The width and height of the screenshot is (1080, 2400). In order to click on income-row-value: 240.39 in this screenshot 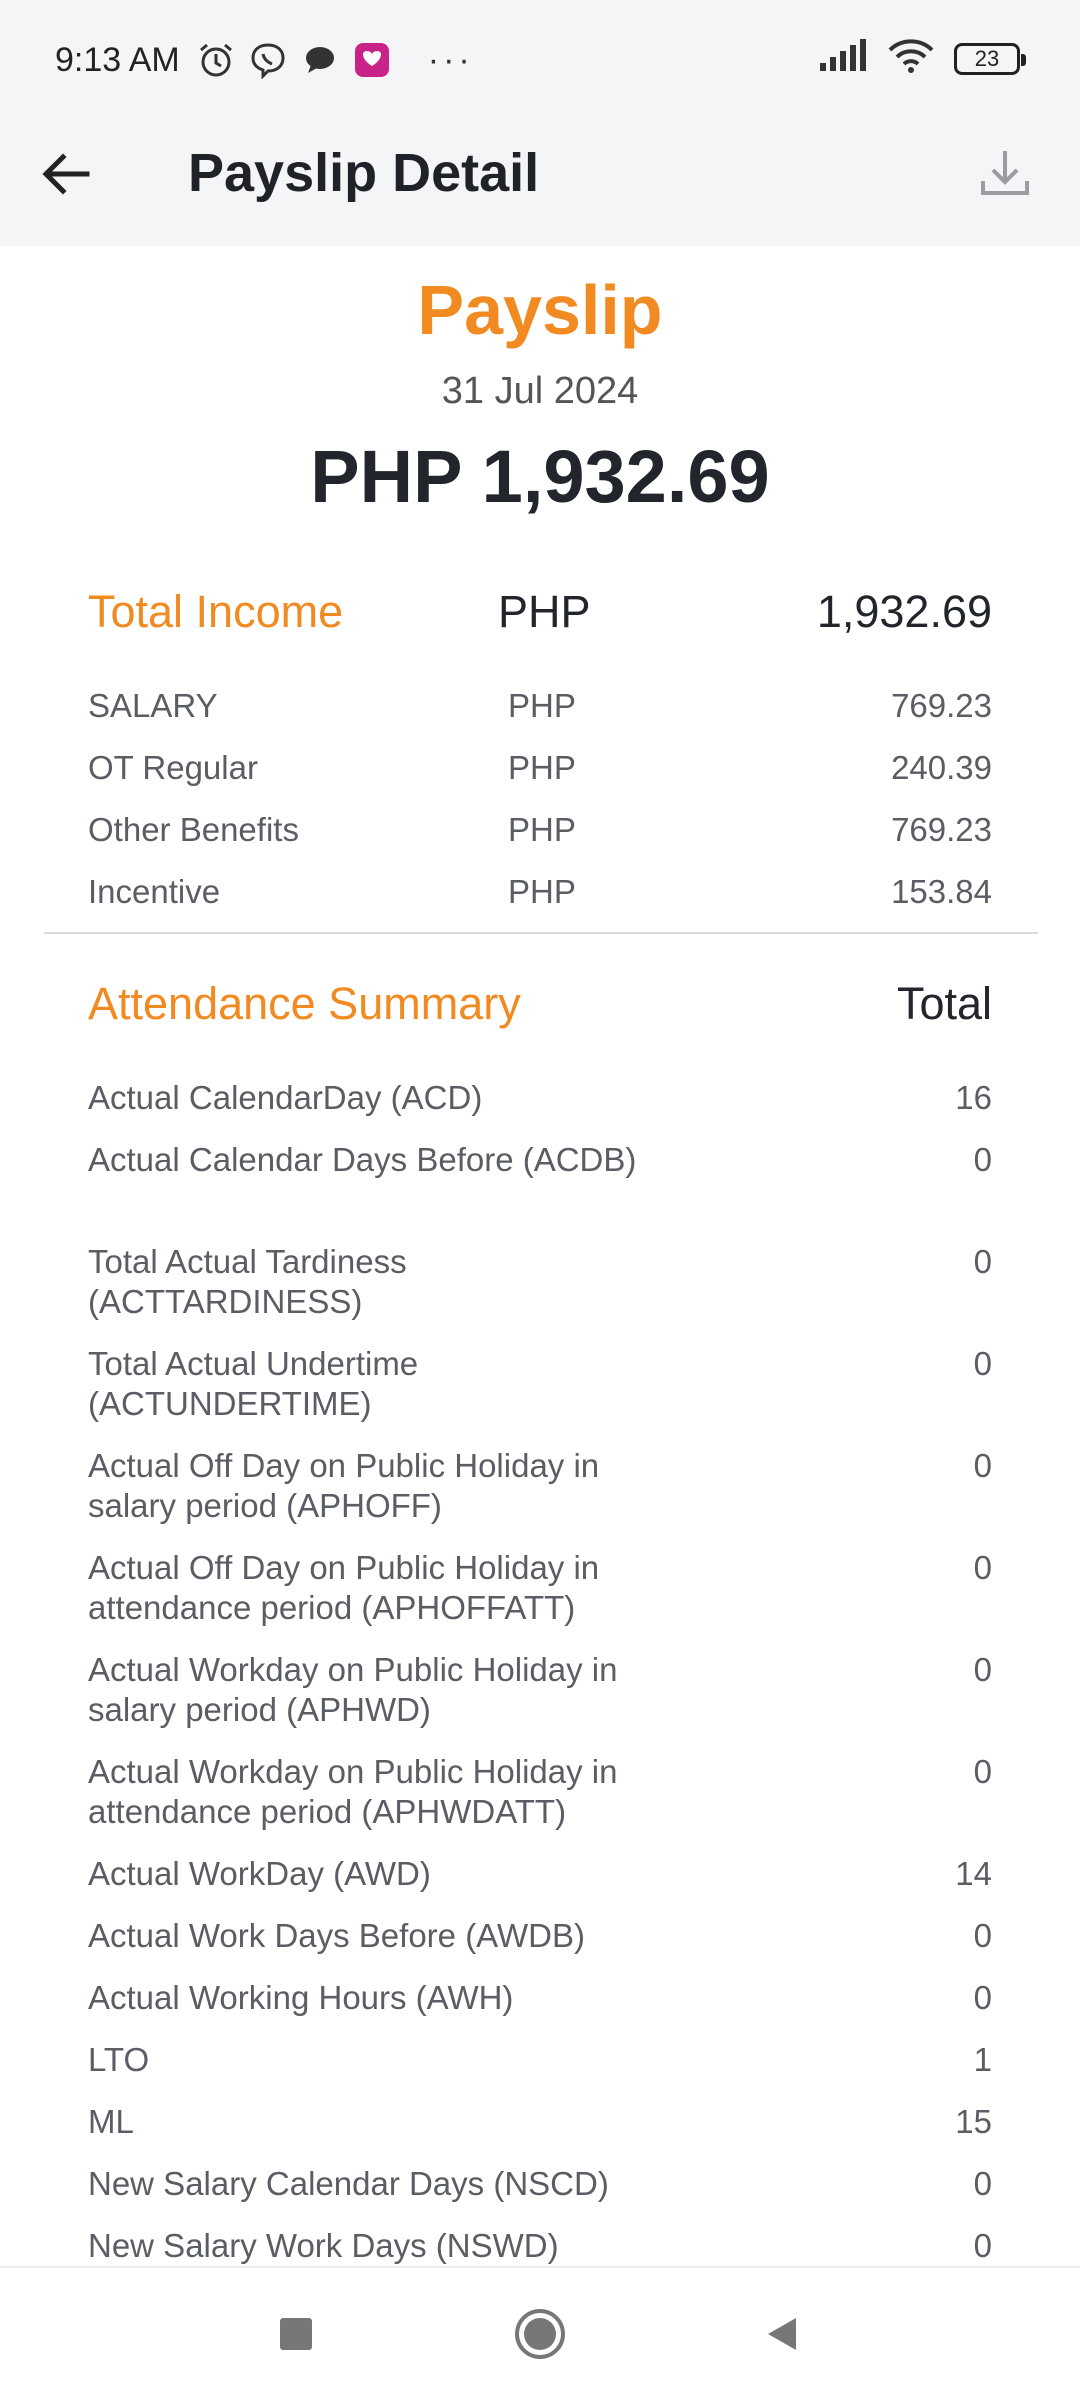, I will do `click(941, 767)`.